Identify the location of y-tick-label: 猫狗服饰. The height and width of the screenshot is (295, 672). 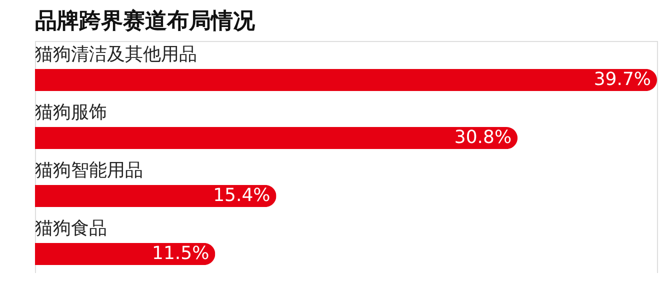
(71, 112).